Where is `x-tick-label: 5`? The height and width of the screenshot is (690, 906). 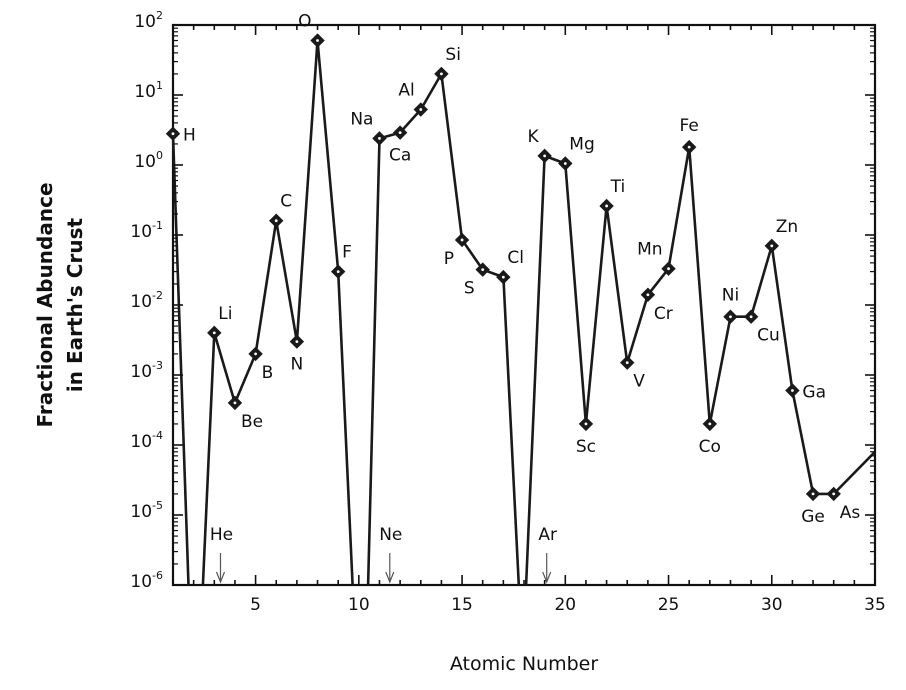
x-tick-label: 5 is located at coordinates (255, 605).